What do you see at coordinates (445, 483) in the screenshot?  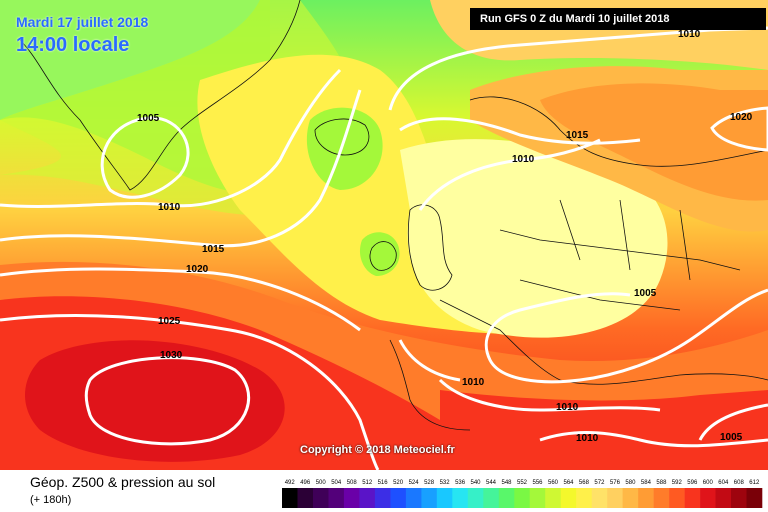 I see `scale-label: 532` at bounding box center [445, 483].